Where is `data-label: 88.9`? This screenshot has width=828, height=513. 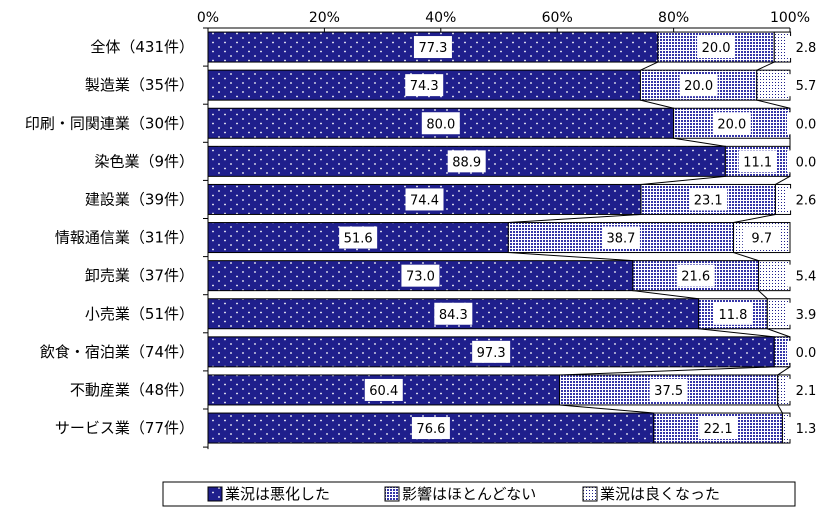 data-label: 88.9 is located at coordinates (466, 162).